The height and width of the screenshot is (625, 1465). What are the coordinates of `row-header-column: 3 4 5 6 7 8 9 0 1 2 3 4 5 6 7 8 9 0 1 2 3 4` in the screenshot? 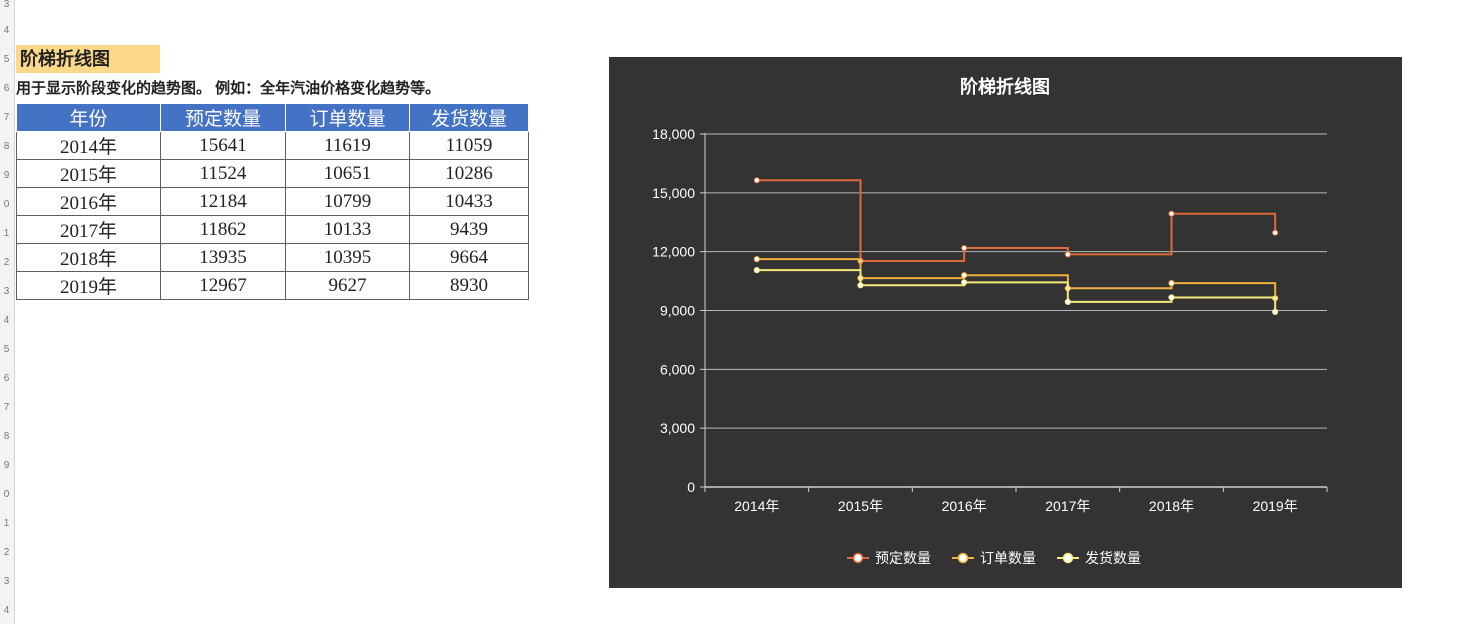 It's located at (7, 312).